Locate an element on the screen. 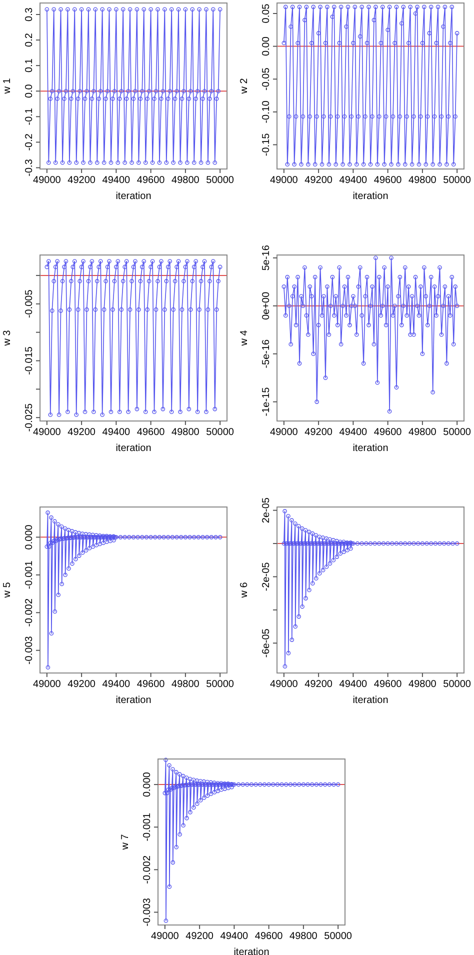 The width and height of the screenshot is (474, 955). y-tick-label: 0.3 is located at coordinates (29, 14).